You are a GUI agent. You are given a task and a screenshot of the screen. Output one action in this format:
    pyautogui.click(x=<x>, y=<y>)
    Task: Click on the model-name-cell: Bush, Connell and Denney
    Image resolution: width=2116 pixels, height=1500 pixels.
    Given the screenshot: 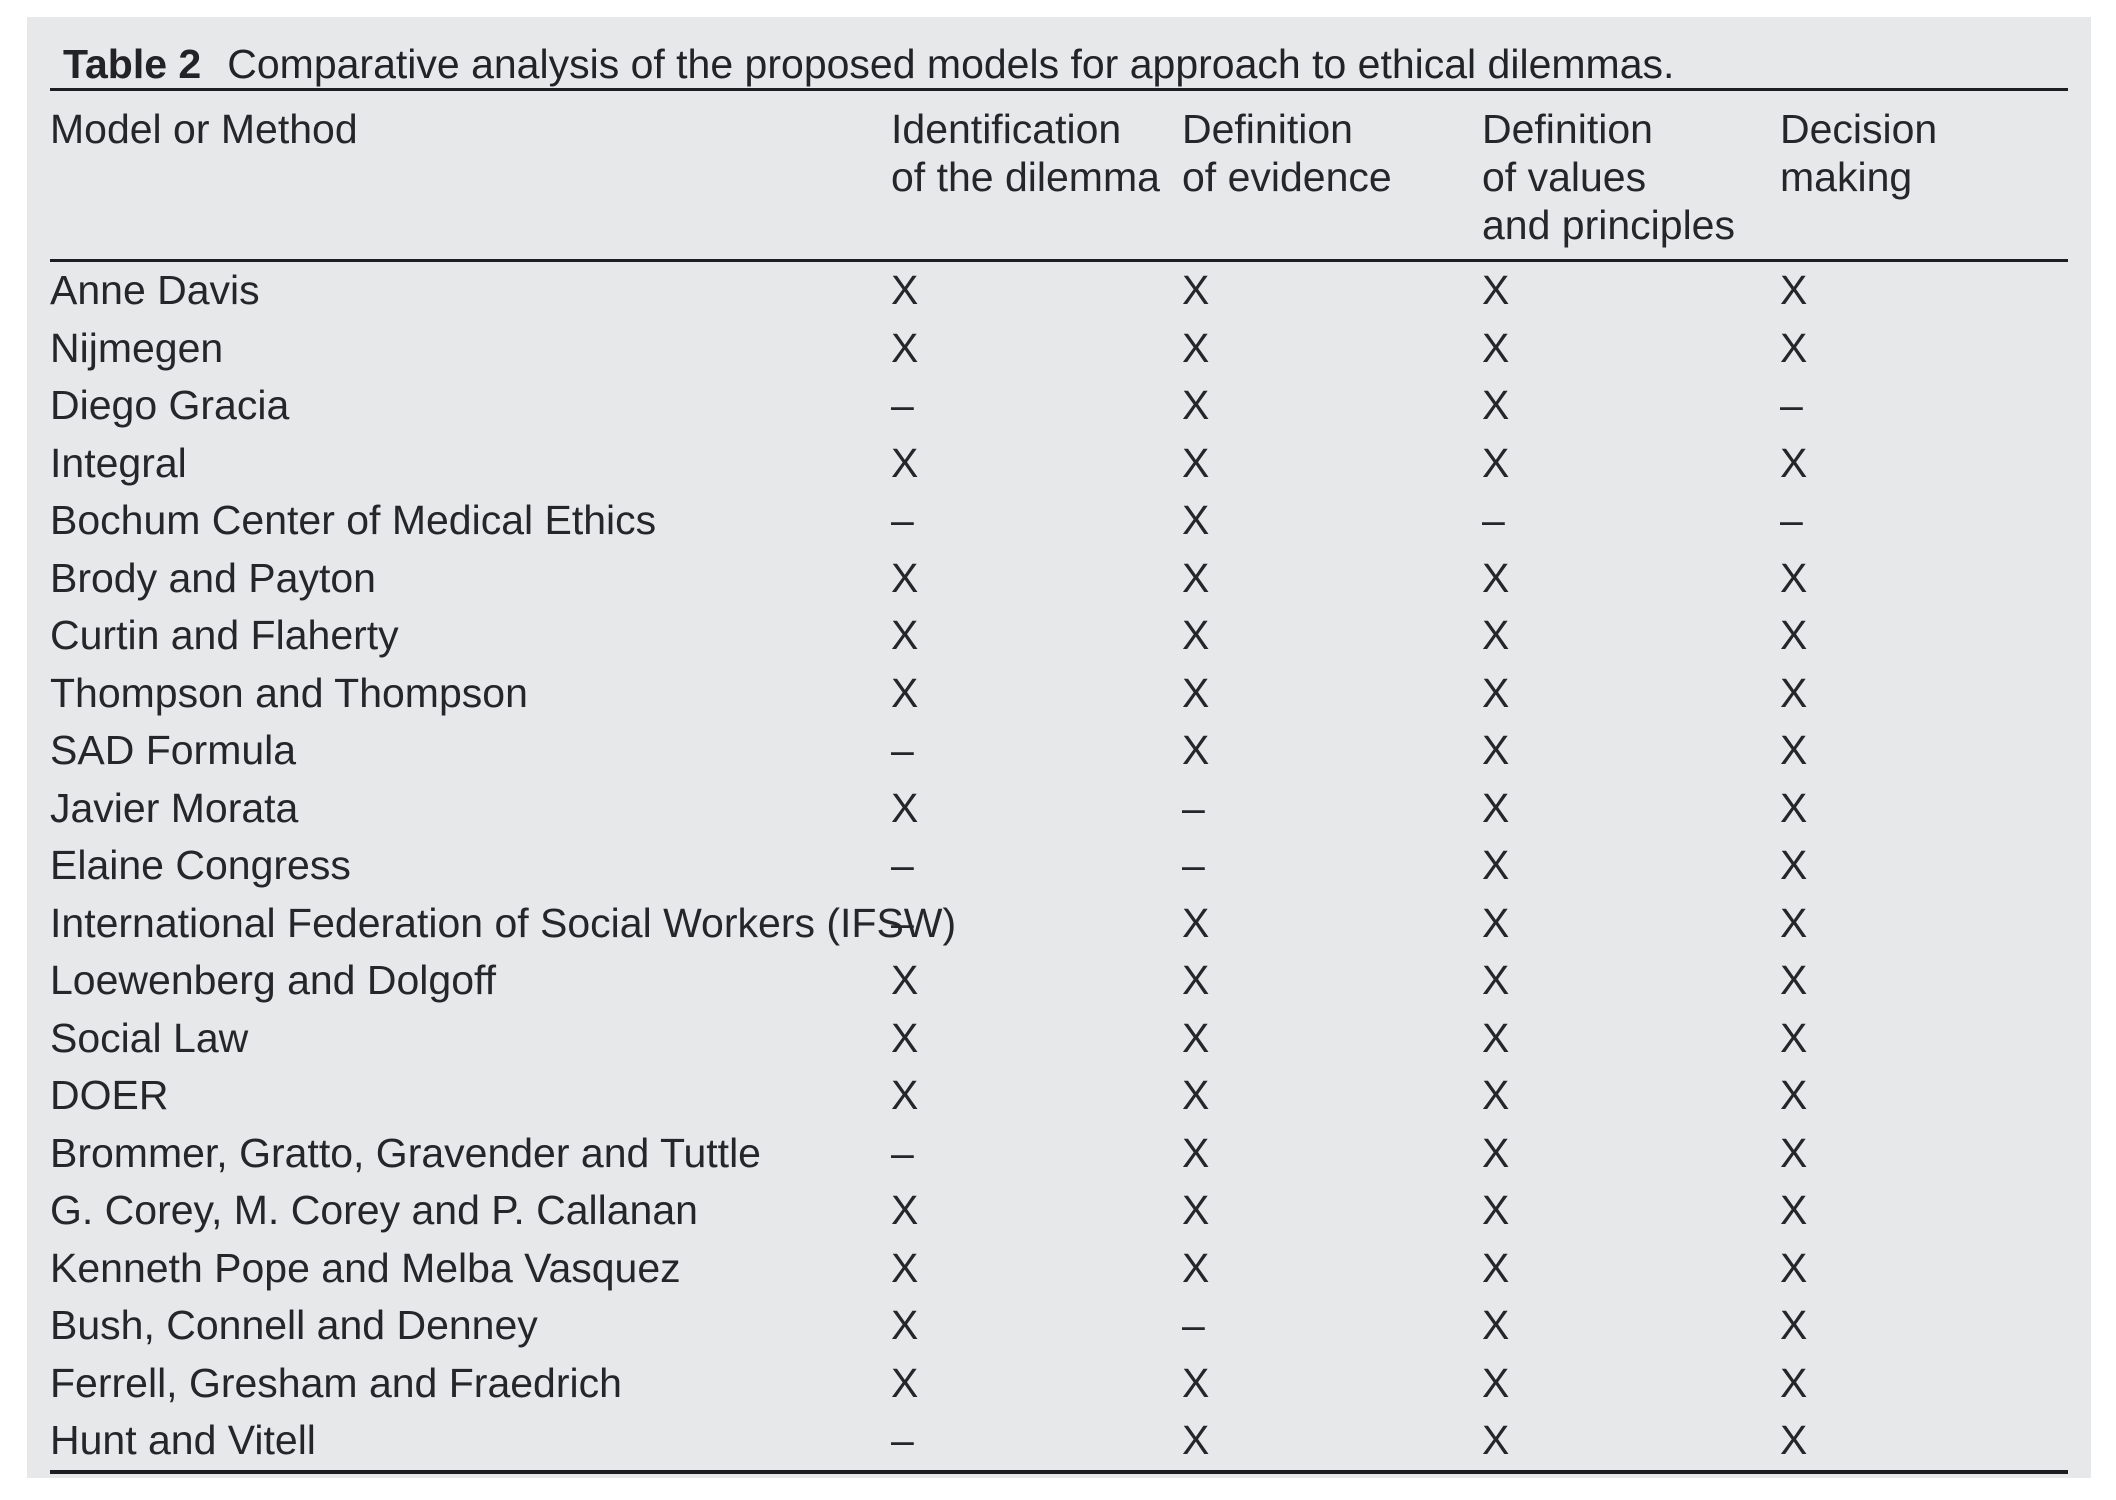 What is the action you would take?
    pyautogui.click(x=294, y=1325)
    